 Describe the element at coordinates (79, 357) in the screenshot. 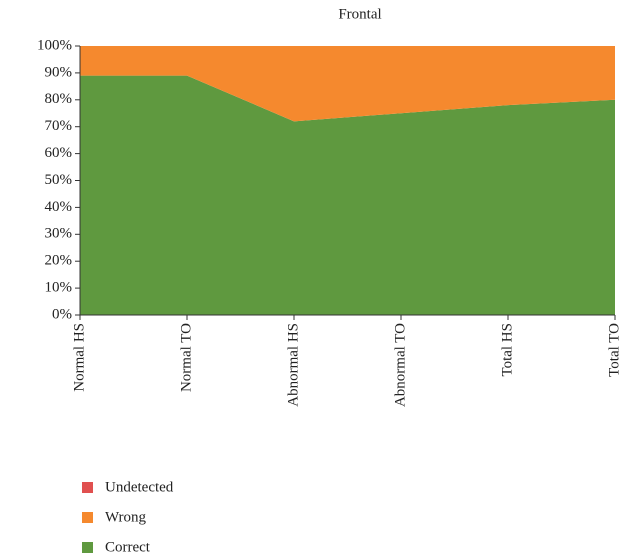

I see `x-tick-label: Normal HS` at that location.